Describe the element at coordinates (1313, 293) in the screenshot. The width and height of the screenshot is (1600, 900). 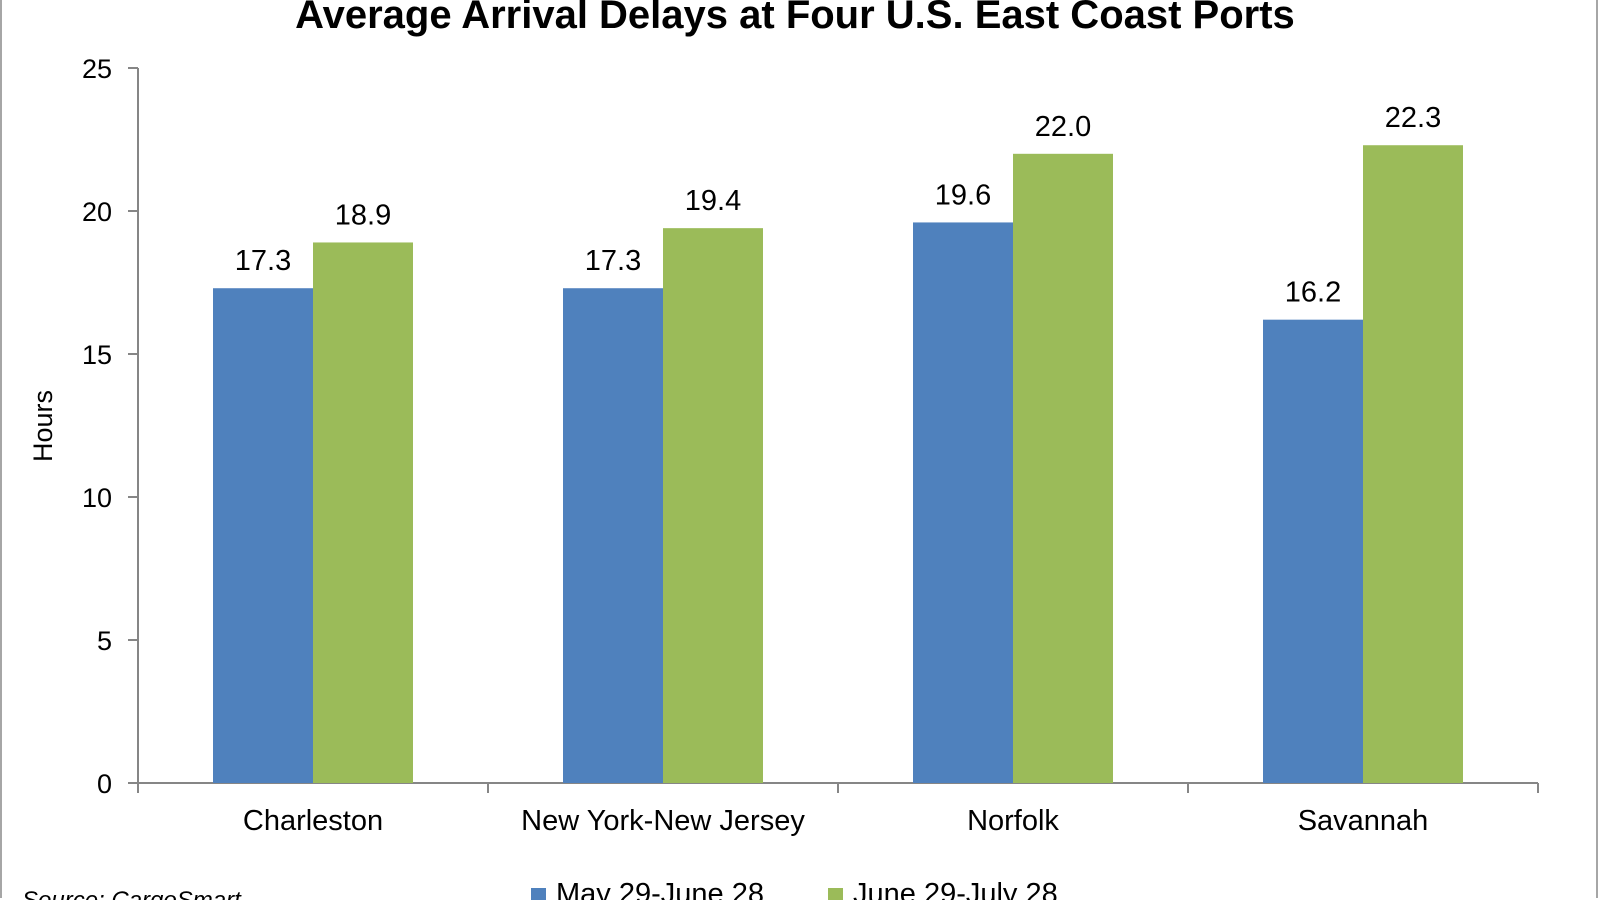
I see `data-label: 16.2` at that location.